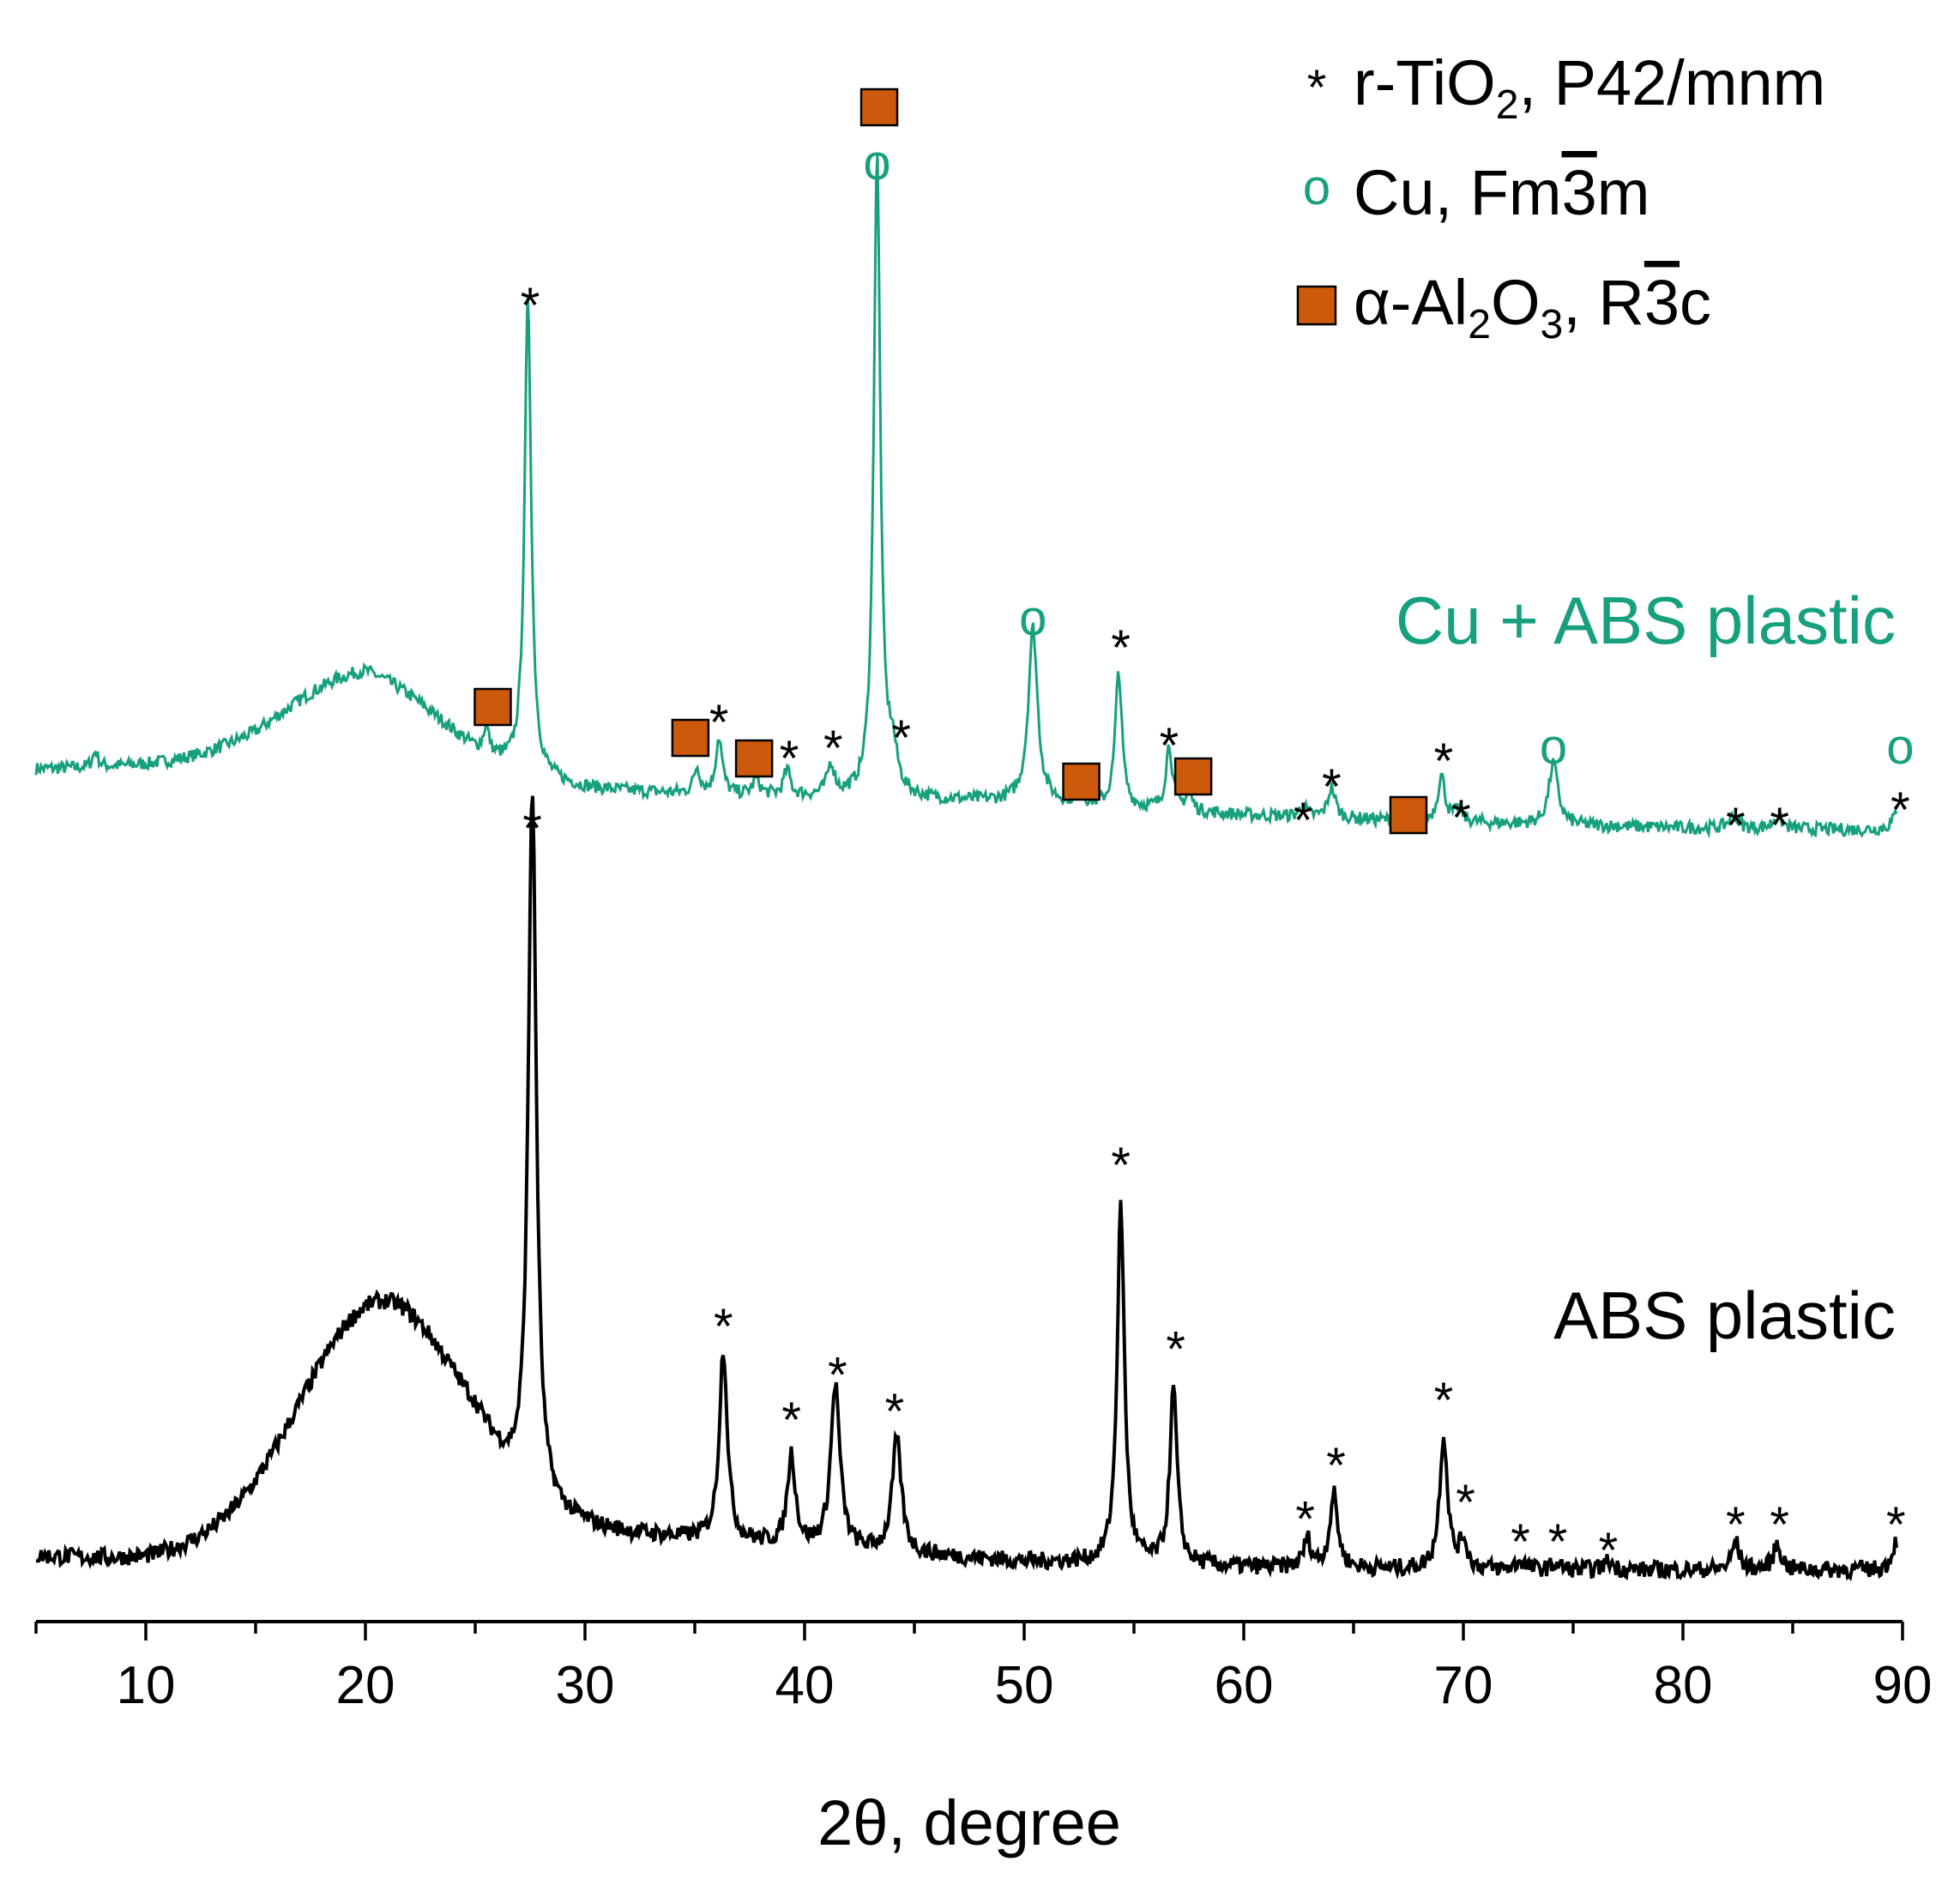 This screenshot has height=1879, width=1960. What do you see at coordinates (1533, 307) in the screenshot?
I see `legend-label-al2o3: α-Al2O3, R3c` at bounding box center [1533, 307].